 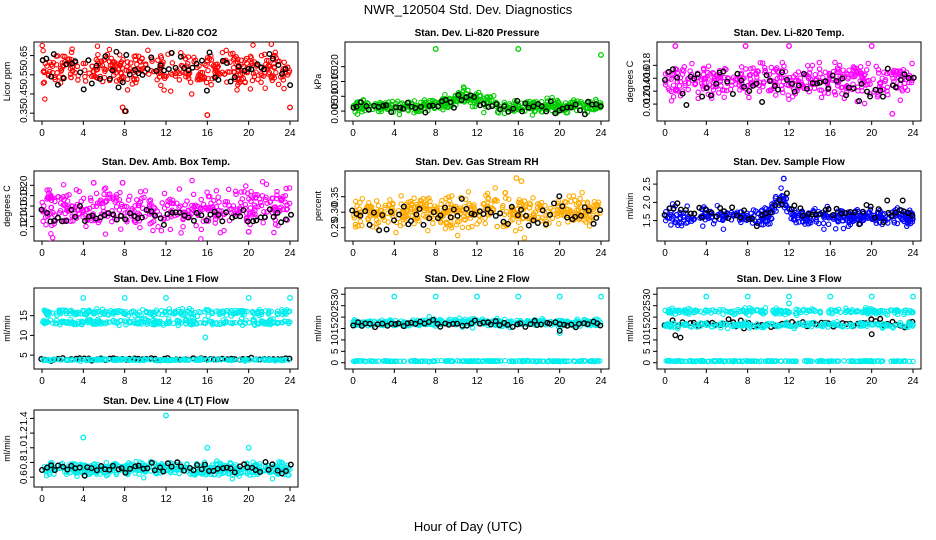 I want to click on x-tick-label: 12, so click(x=789, y=381).